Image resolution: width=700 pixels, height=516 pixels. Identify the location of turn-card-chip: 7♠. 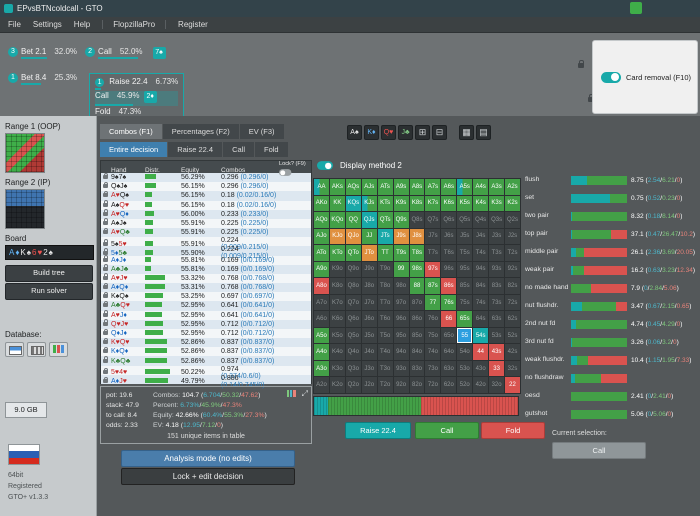
(159, 53).